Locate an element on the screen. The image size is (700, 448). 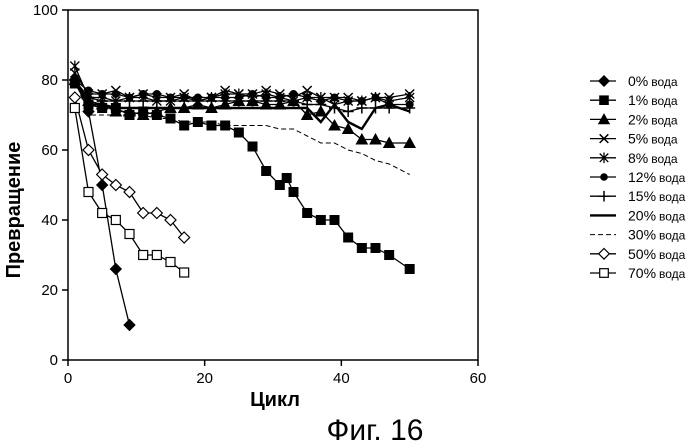
legend-item-10: 70%вода is located at coordinates (638, 273).